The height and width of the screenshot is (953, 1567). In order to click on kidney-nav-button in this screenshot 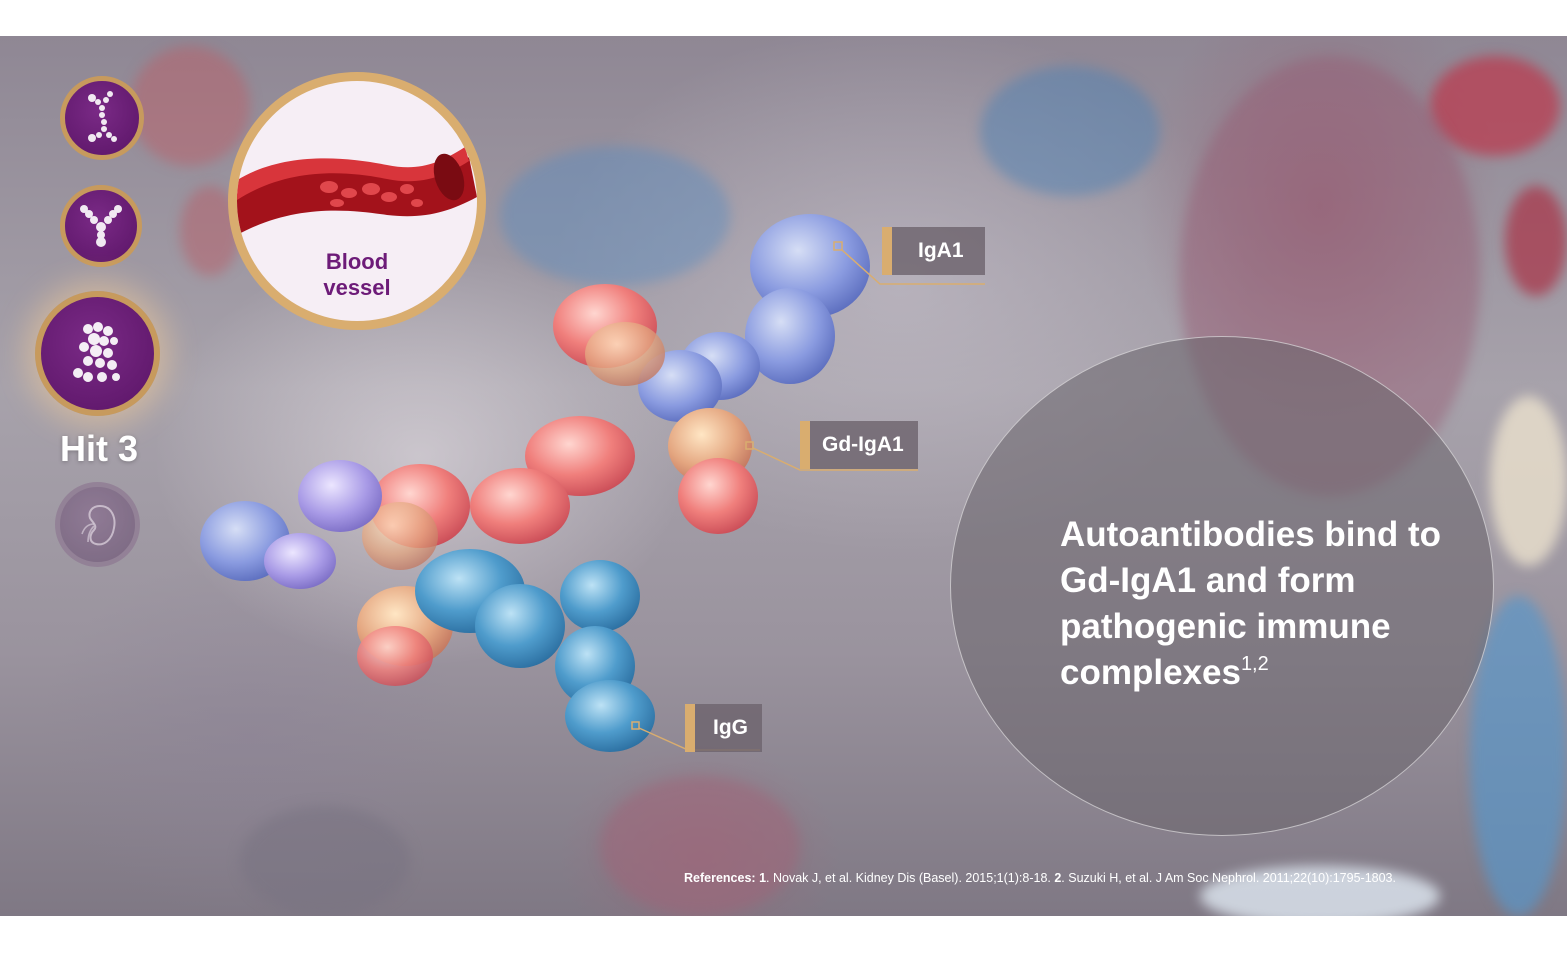, I will do `click(97, 524)`.